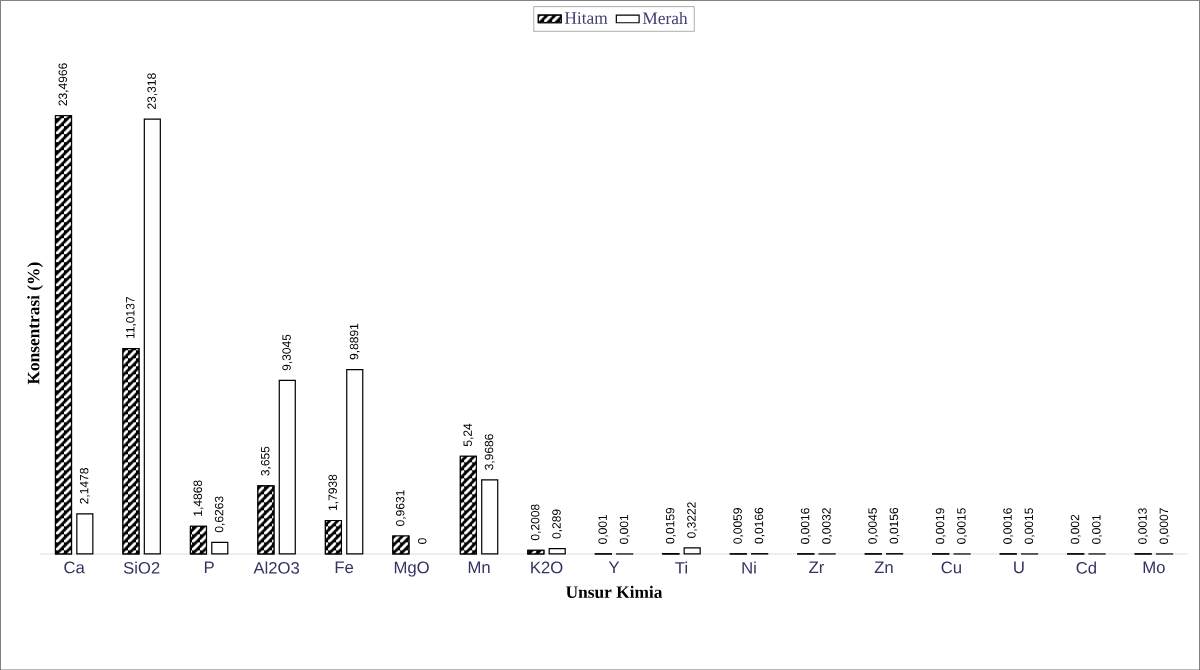 This screenshot has height=670, width=1200. Describe the element at coordinates (827, 526) in the screenshot. I see `data-label: 0,0032` at that location.